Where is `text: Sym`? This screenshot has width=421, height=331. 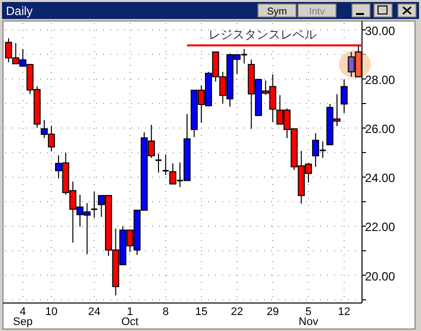
text: Sym is located at coordinates (277, 12).